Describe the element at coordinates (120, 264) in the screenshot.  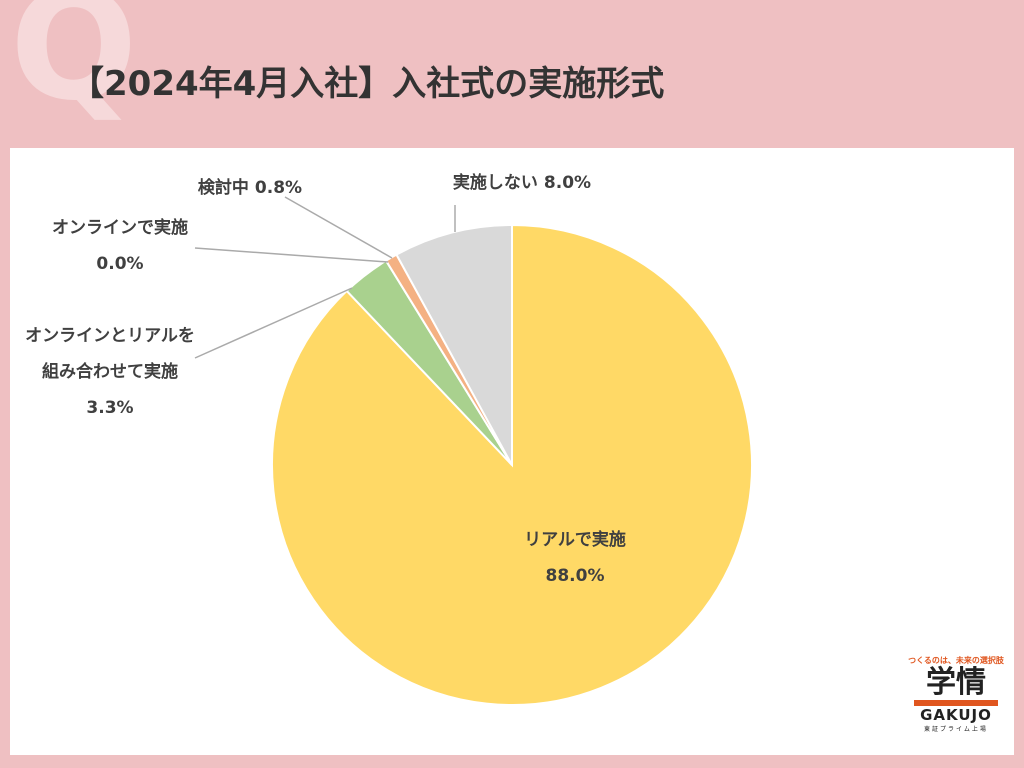
I see `value-label: 0.0%` at that location.